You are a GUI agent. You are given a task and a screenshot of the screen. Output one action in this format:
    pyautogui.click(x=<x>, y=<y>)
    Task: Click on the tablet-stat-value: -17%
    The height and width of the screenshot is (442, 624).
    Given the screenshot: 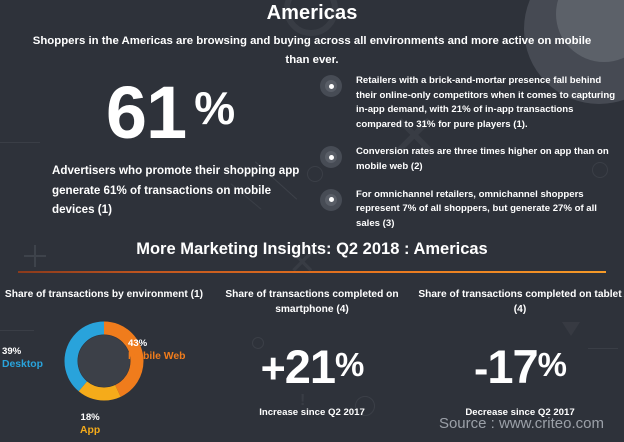 What is the action you would take?
    pyautogui.click(x=520, y=367)
    